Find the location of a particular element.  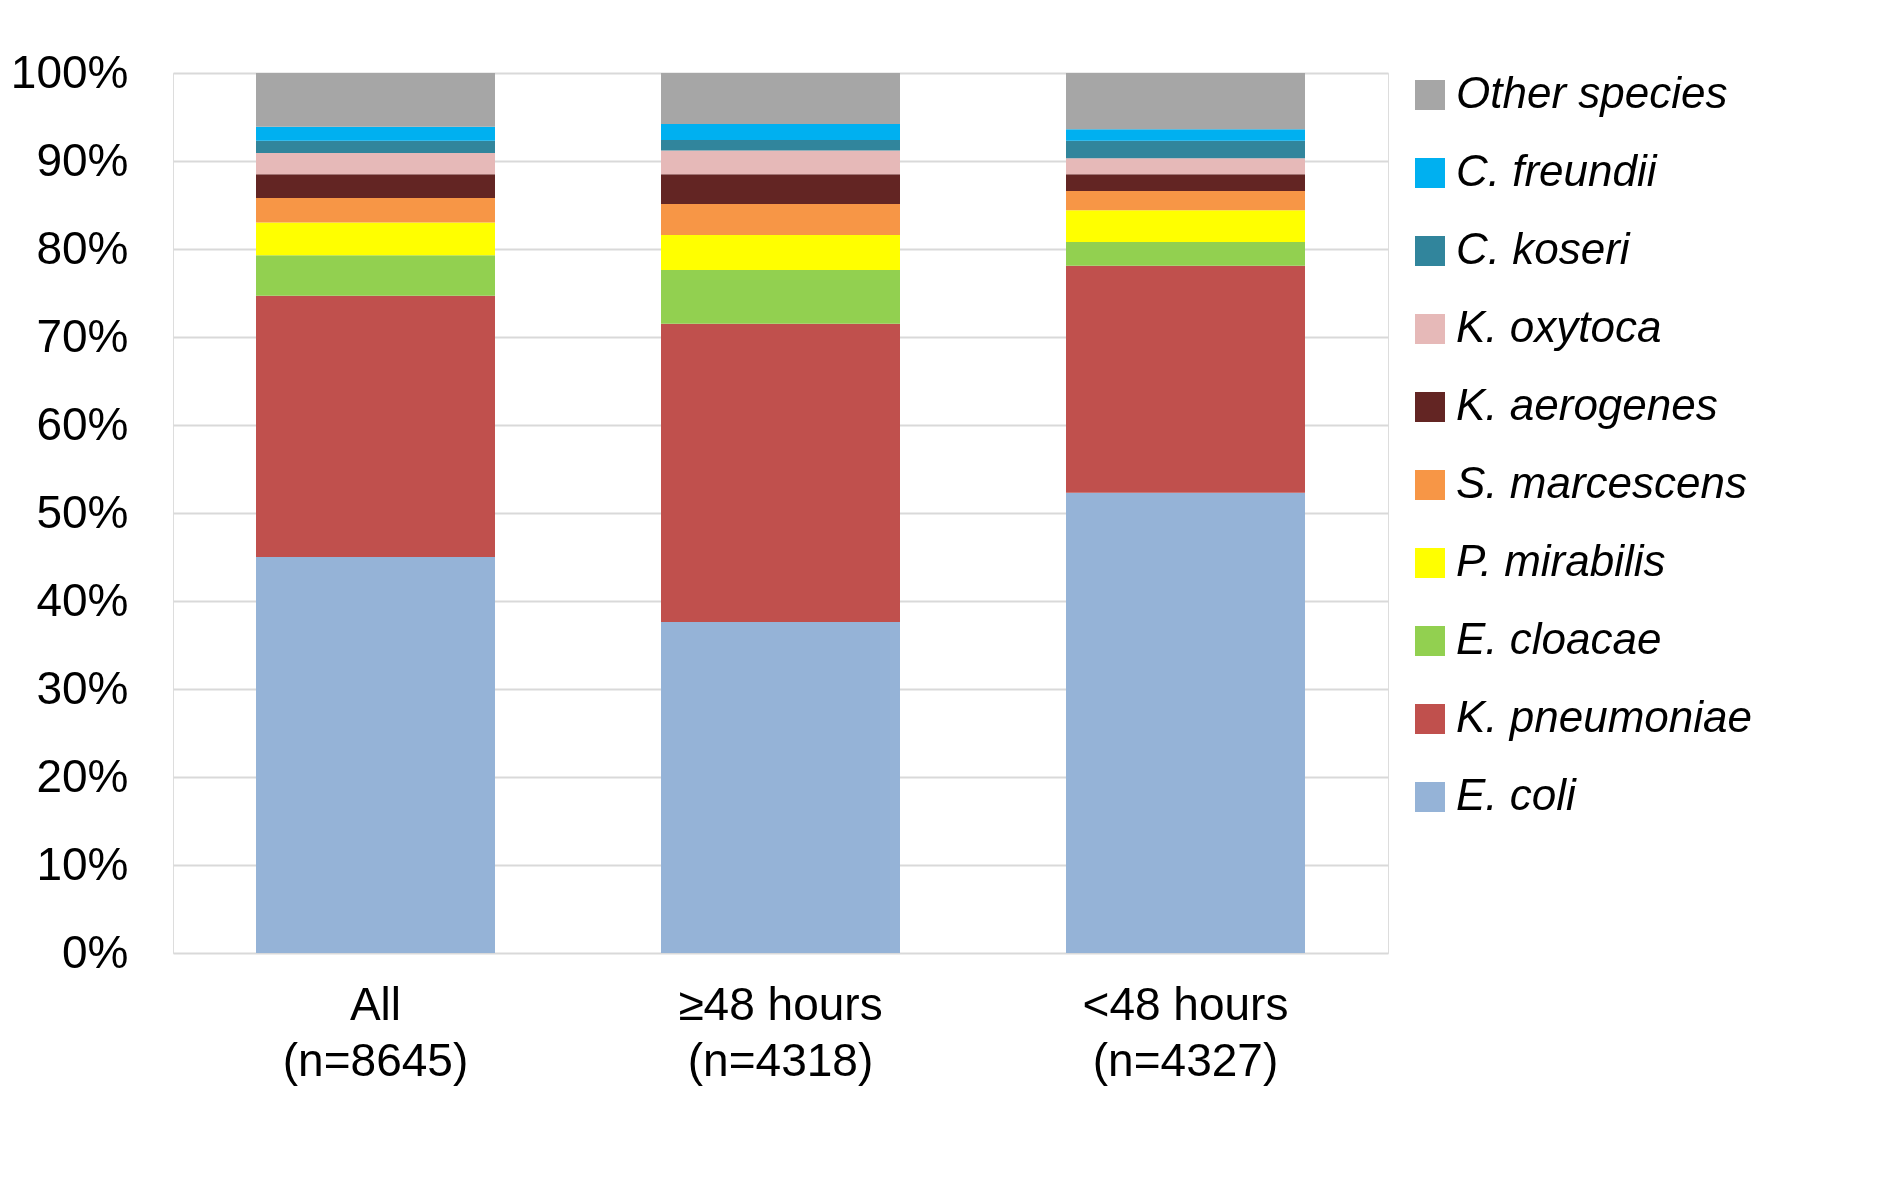

y-tick-label: 10% is located at coordinates (82, 863).